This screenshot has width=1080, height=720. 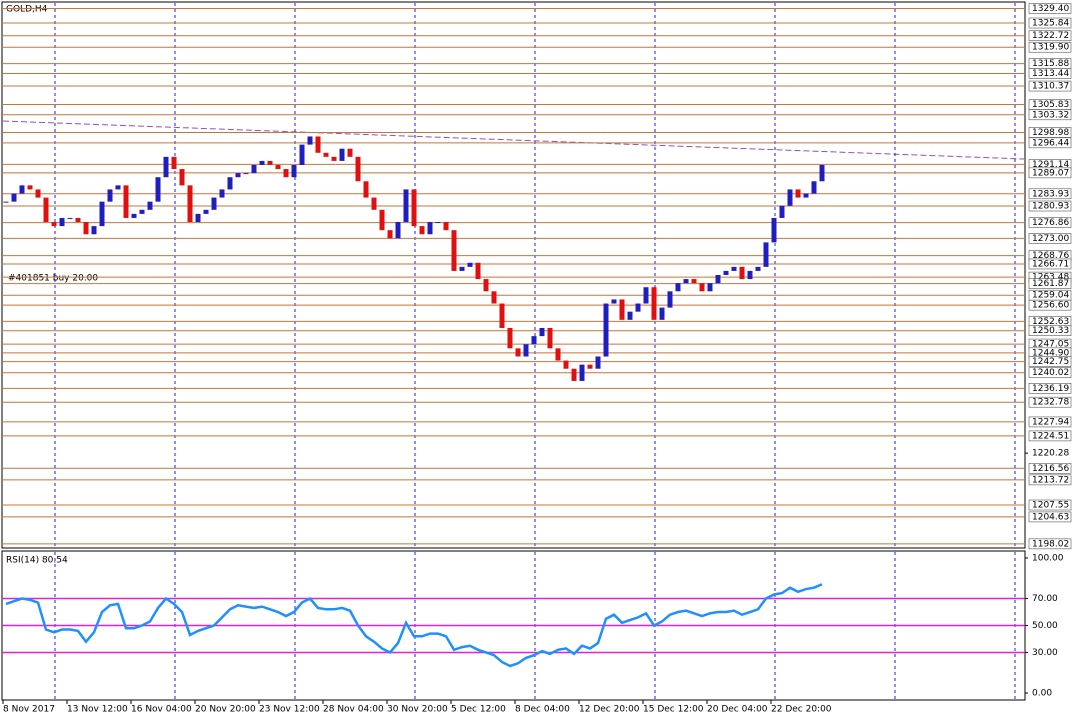 What do you see at coordinates (414, 625) in the screenshot?
I see `rsi-line` at bounding box center [414, 625].